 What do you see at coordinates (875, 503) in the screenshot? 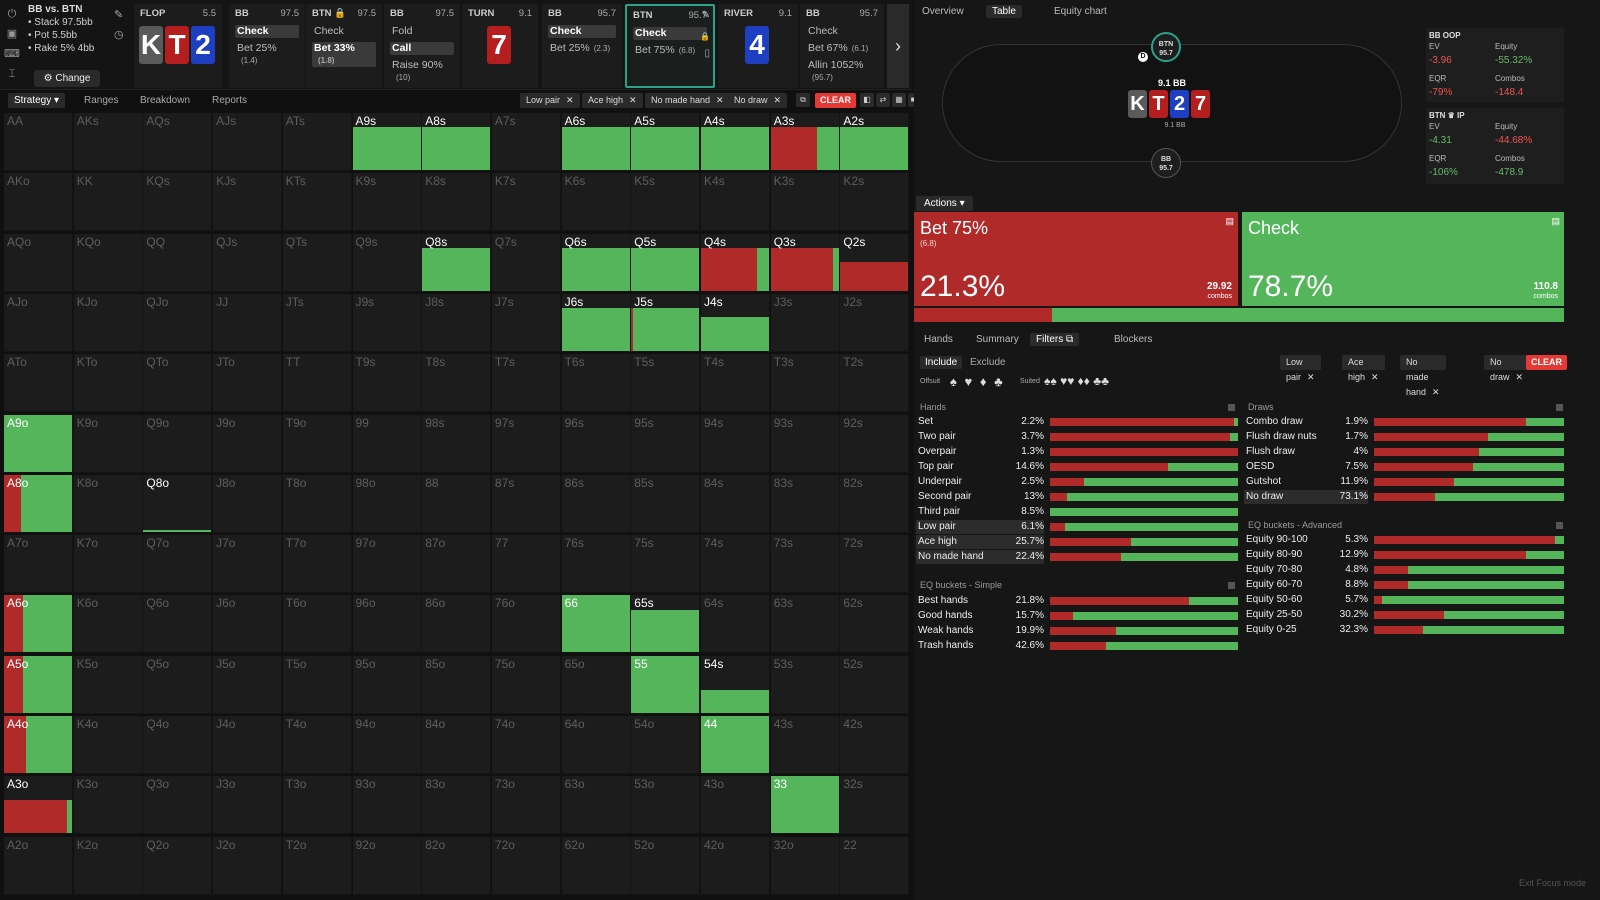
I see `hand-cell: 82s` at bounding box center [875, 503].